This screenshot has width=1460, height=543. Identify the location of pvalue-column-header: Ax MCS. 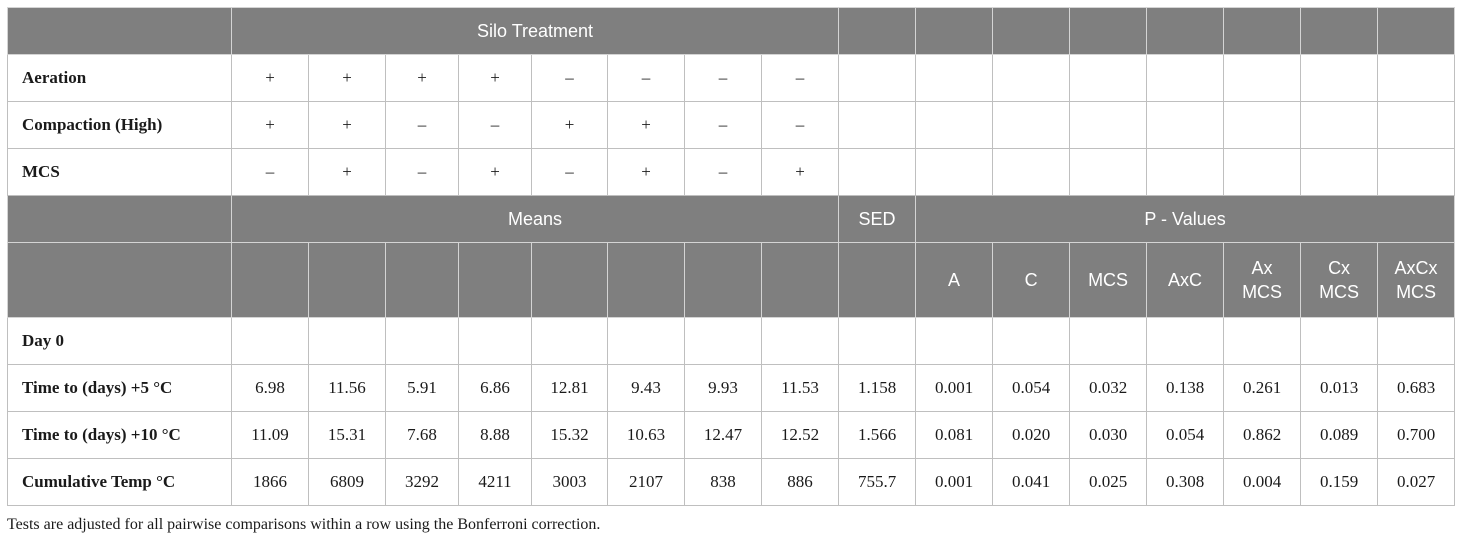
(1262, 280).